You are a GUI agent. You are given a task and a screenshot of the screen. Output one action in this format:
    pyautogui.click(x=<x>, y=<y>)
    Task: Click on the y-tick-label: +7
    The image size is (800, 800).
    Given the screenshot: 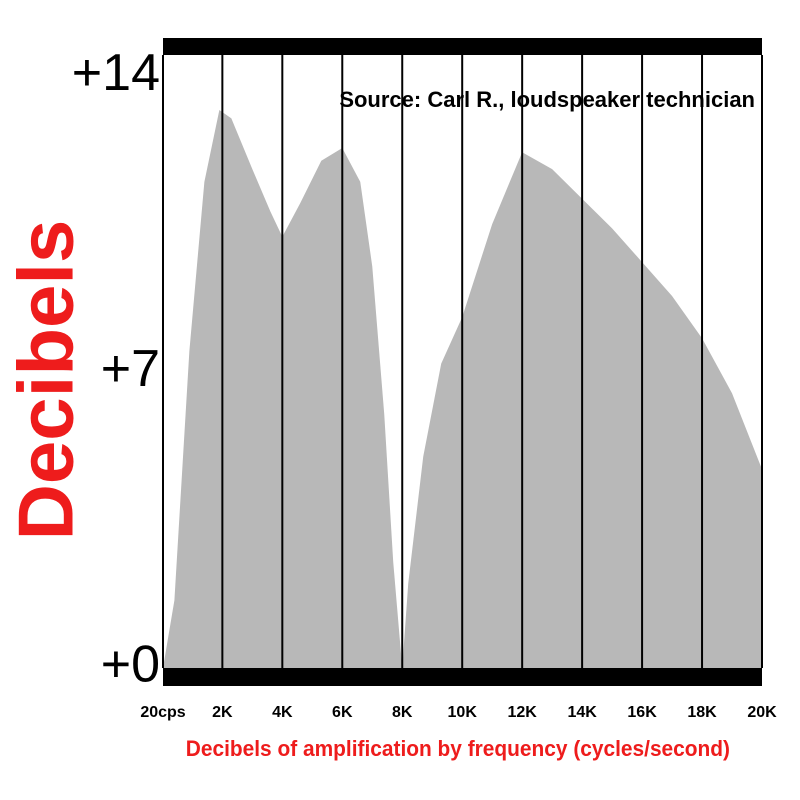 What is the action you would take?
    pyautogui.click(x=130, y=369)
    